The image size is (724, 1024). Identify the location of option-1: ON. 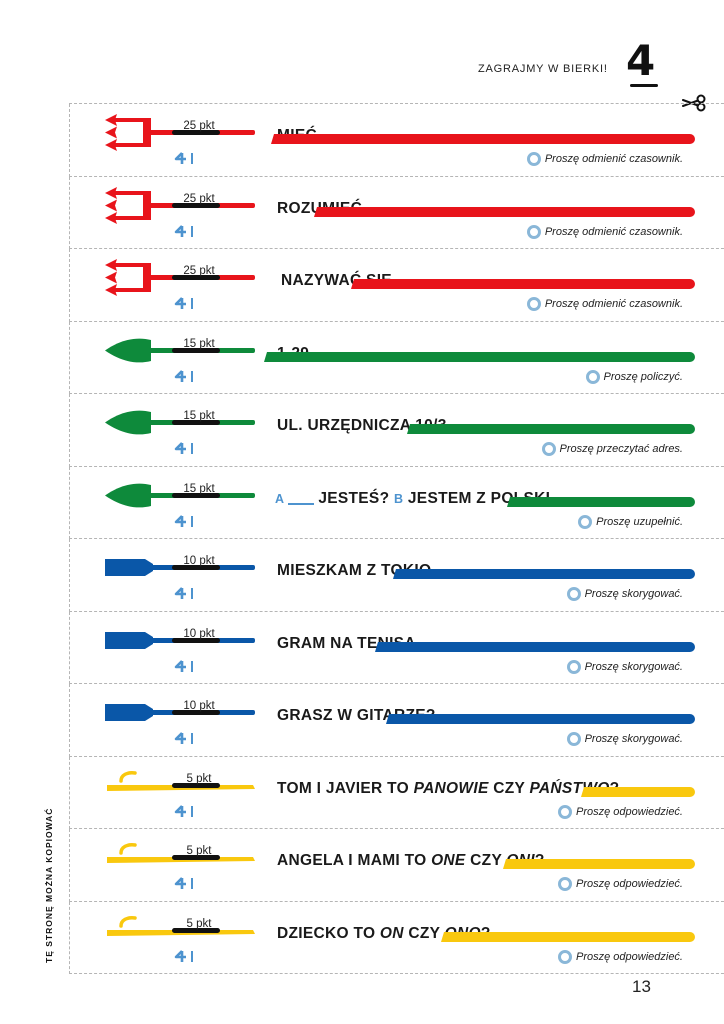
(391, 933).